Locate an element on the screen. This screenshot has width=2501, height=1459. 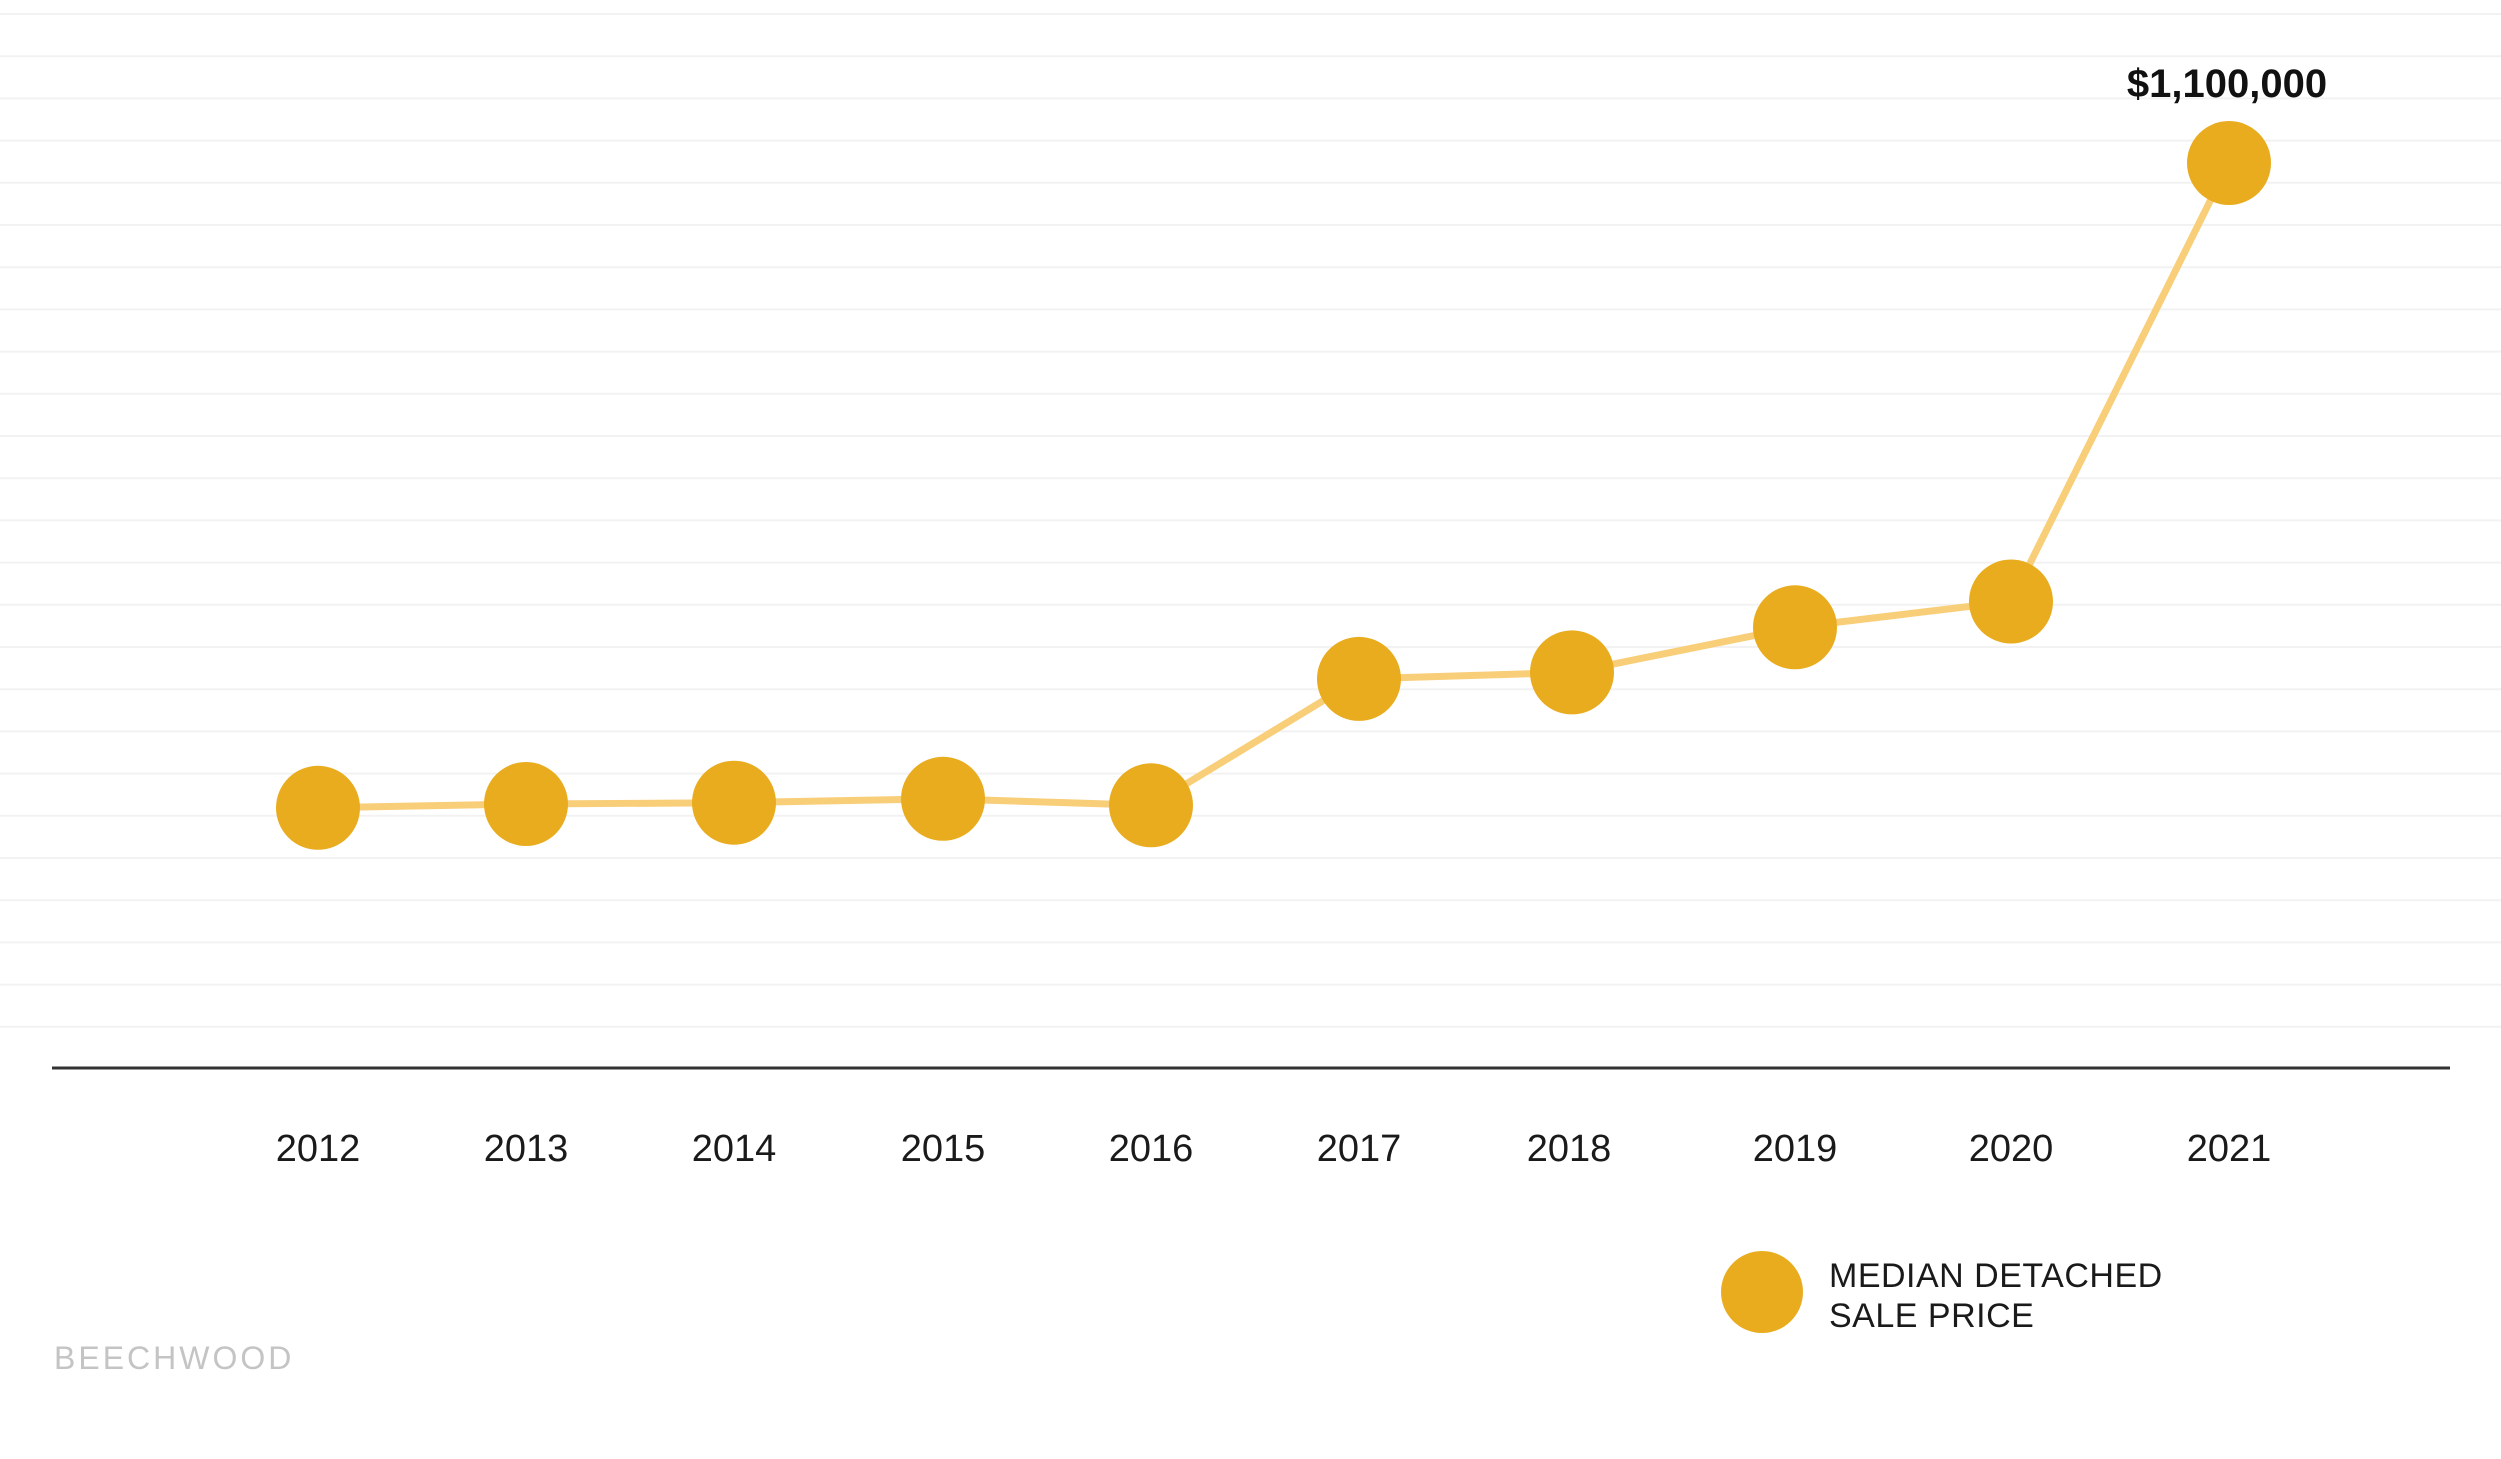
legend: MEDIAN DETACHED SALE PRICE is located at coordinates (1942, 1293).